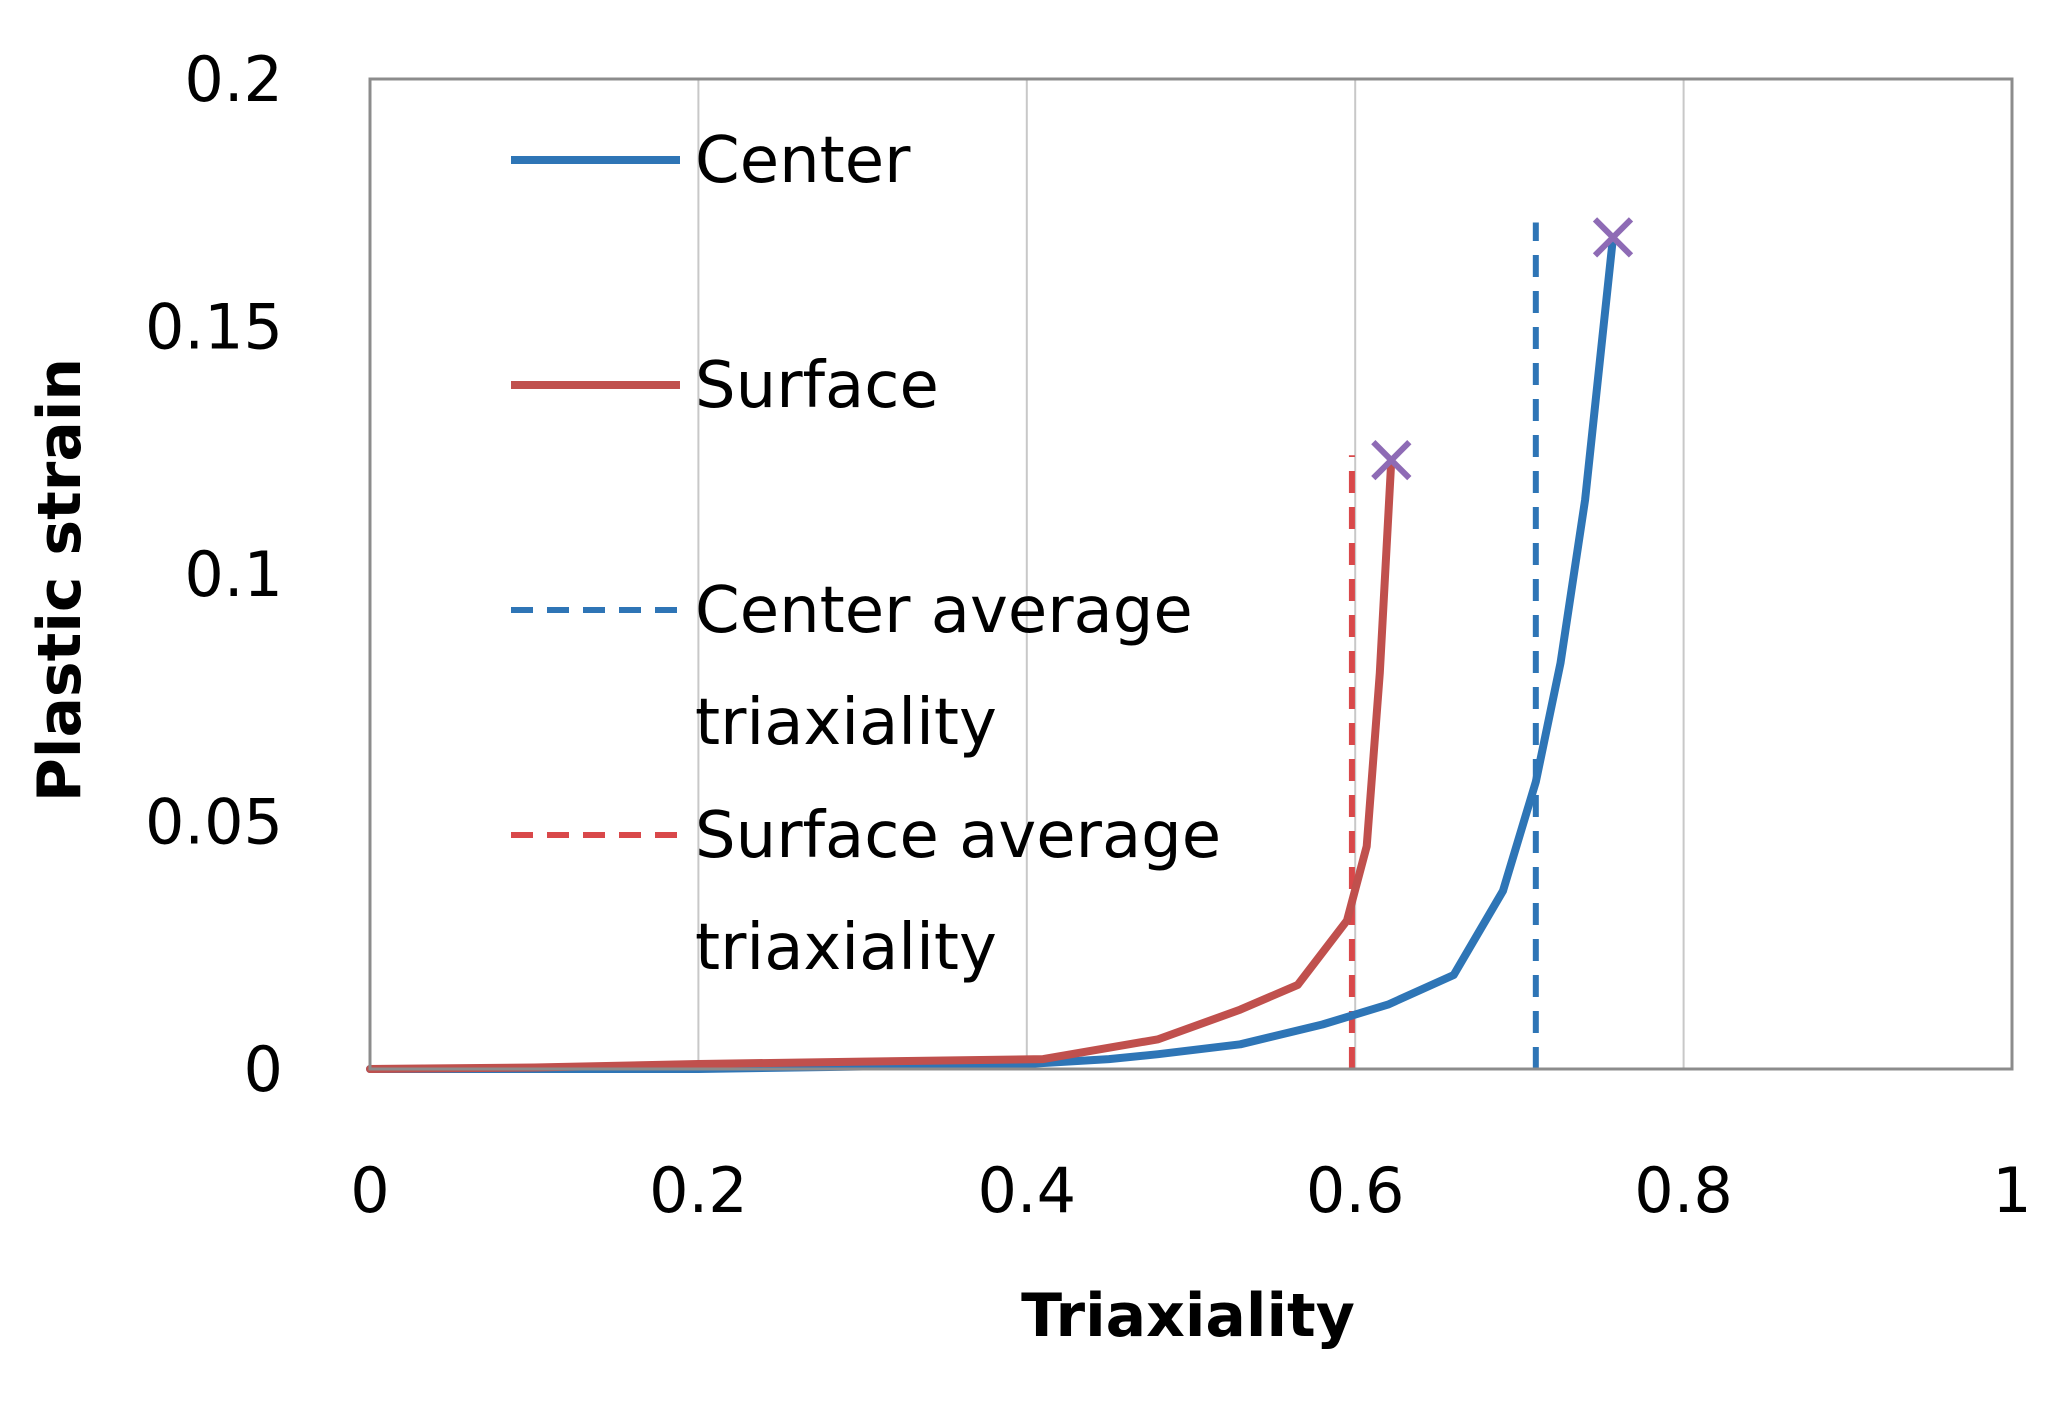  I want to click on x-tick-label: 0.8, so click(1683, 1190).